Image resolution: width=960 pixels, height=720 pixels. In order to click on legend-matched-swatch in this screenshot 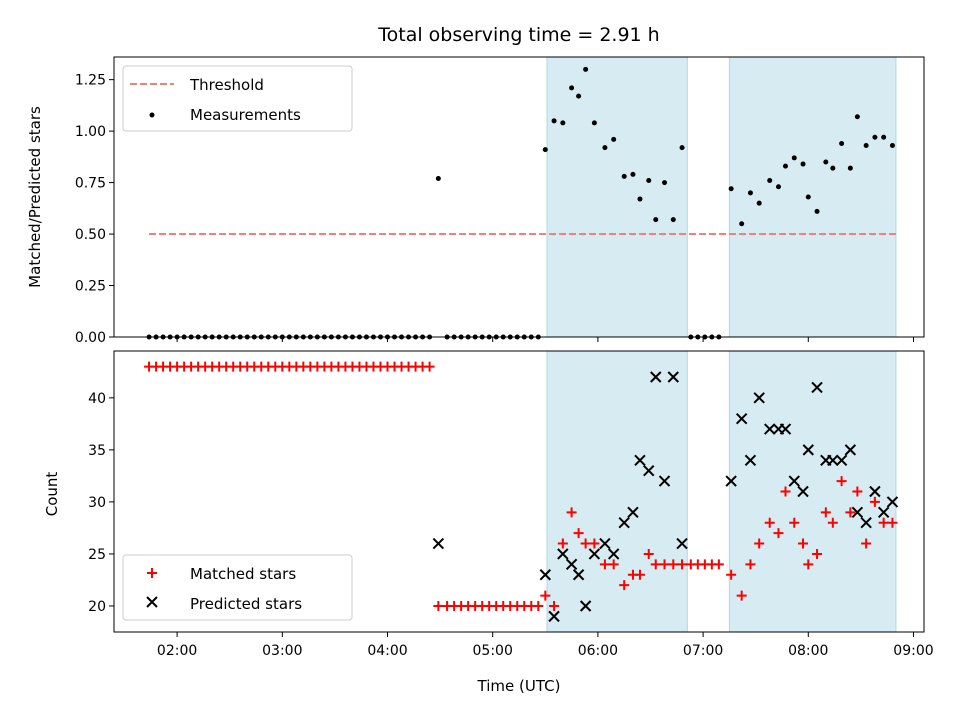, I will do `click(152, 573)`.